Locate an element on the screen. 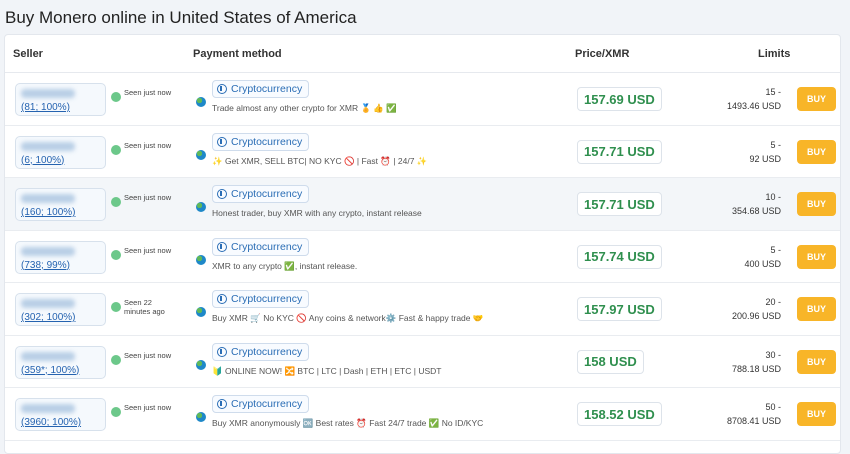 Image resolution: width=850 pixels, height=454 pixels. limit-max: 92 USD is located at coordinates (765, 158).